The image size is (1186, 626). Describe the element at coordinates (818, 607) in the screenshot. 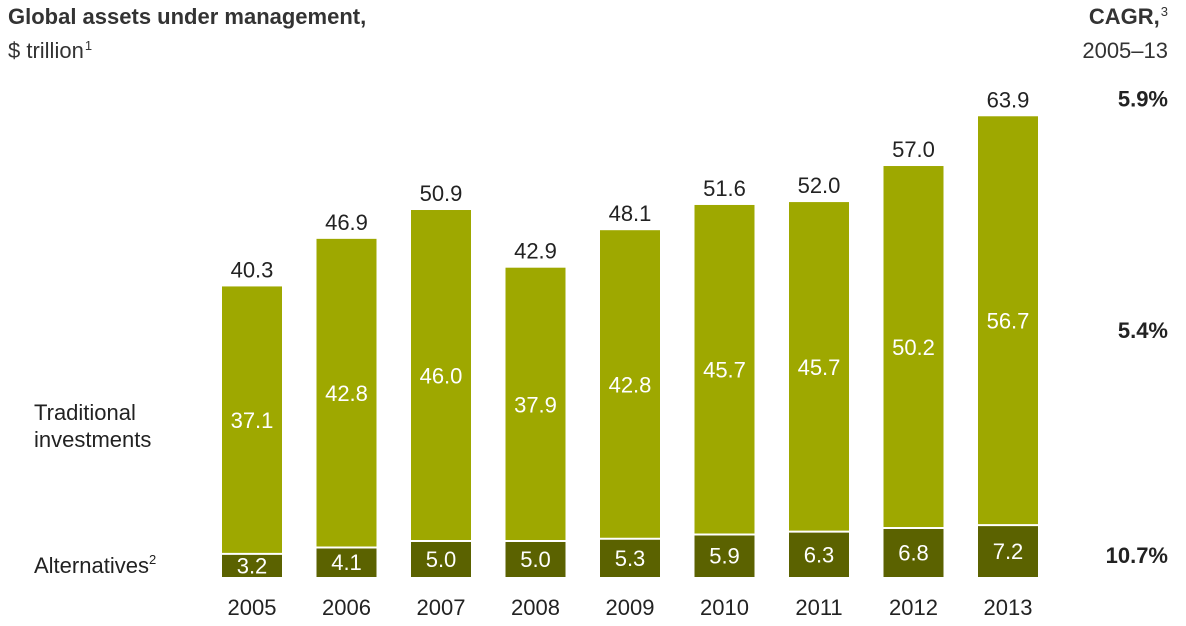

I see `x-tick-label: 2011` at that location.